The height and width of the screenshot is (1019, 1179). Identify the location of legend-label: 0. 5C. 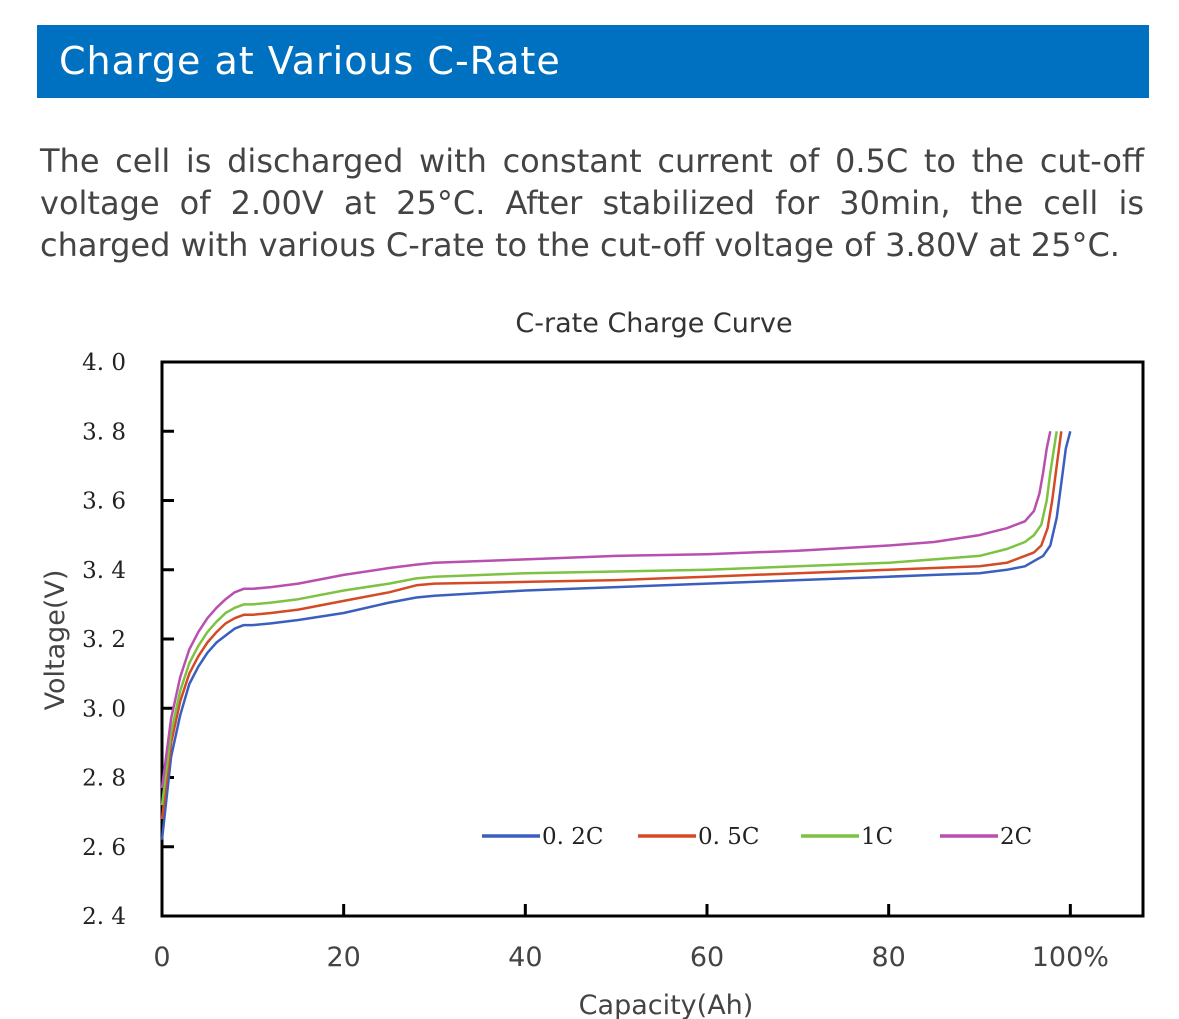
(729, 837).